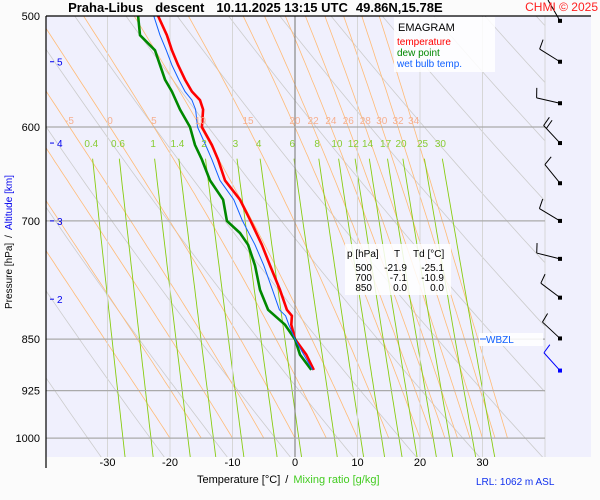 This screenshot has width=600, height=500. What do you see at coordinates (363, 278) in the screenshot?
I see `svg-text: 700` at bounding box center [363, 278].